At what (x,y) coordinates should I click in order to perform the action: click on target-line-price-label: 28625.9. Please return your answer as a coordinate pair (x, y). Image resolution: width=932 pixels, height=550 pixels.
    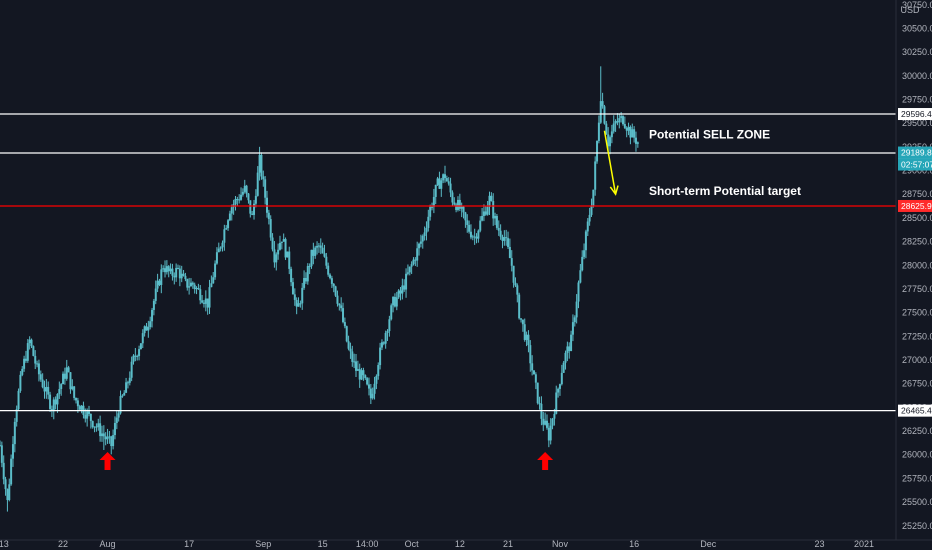
    Looking at the image, I should click on (915, 205).